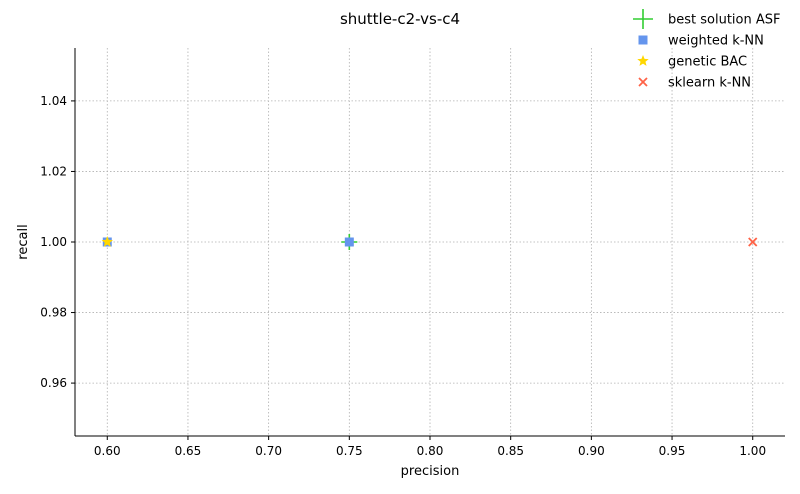 This screenshot has width=800, height=494. What do you see at coordinates (53, 383) in the screenshot?
I see `y-tick-label: 0.96` at bounding box center [53, 383].